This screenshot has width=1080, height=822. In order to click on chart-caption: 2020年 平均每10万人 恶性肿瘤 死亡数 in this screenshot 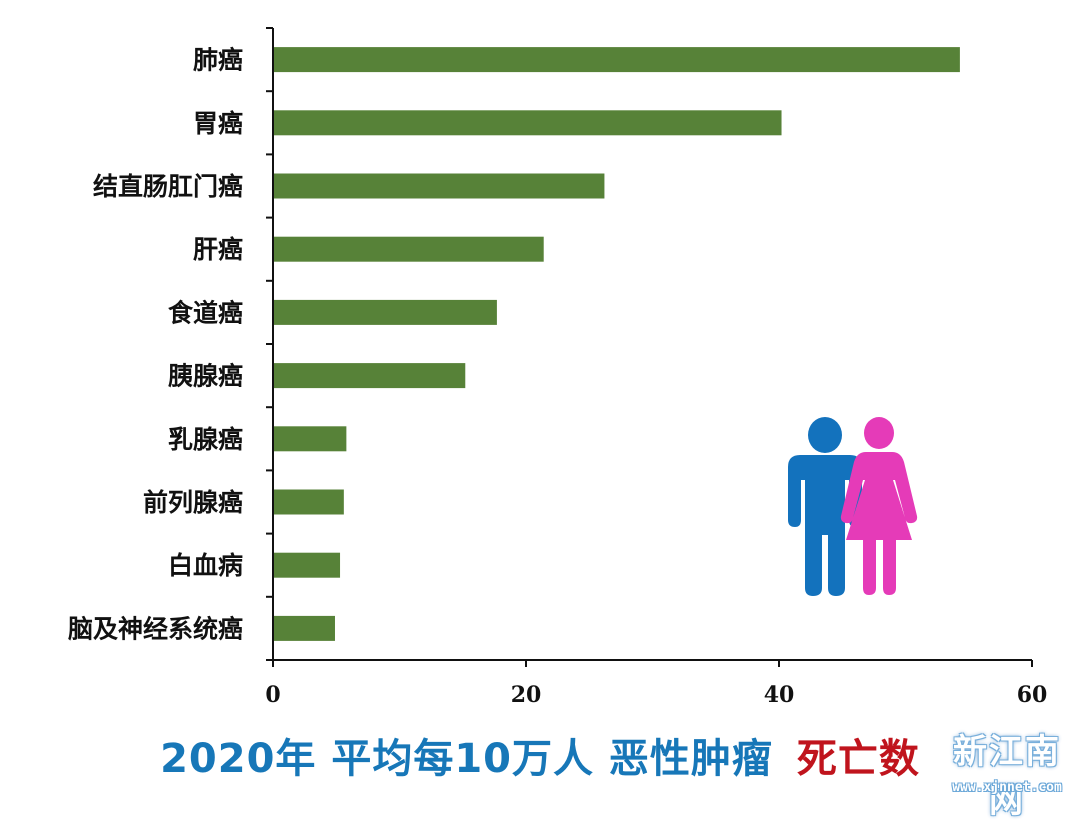, I will do `click(540, 755)`.